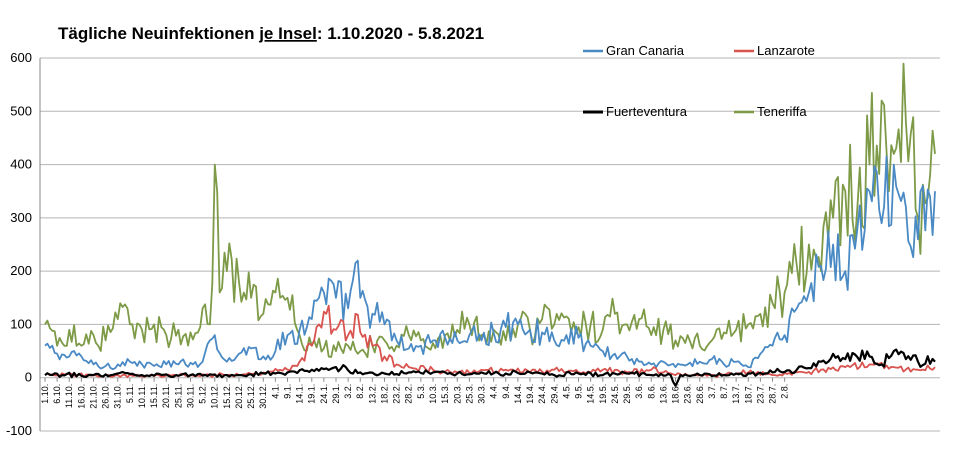 This screenshot has height=449, width=957. Describe the element at coordinates (397, 394) in the screenshot. I see `x-tick-label: 23.2.` at that location.